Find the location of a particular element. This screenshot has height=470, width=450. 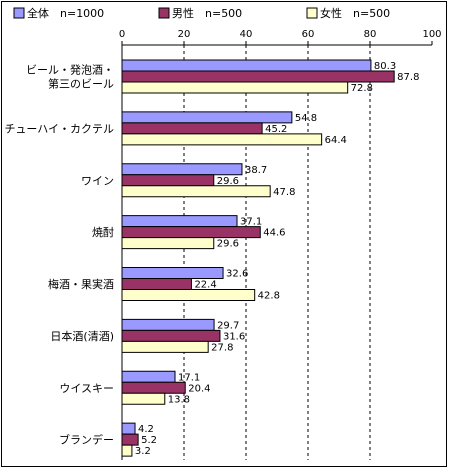

value-label-0-2: 38.7 is located at coordinates (256, 170).